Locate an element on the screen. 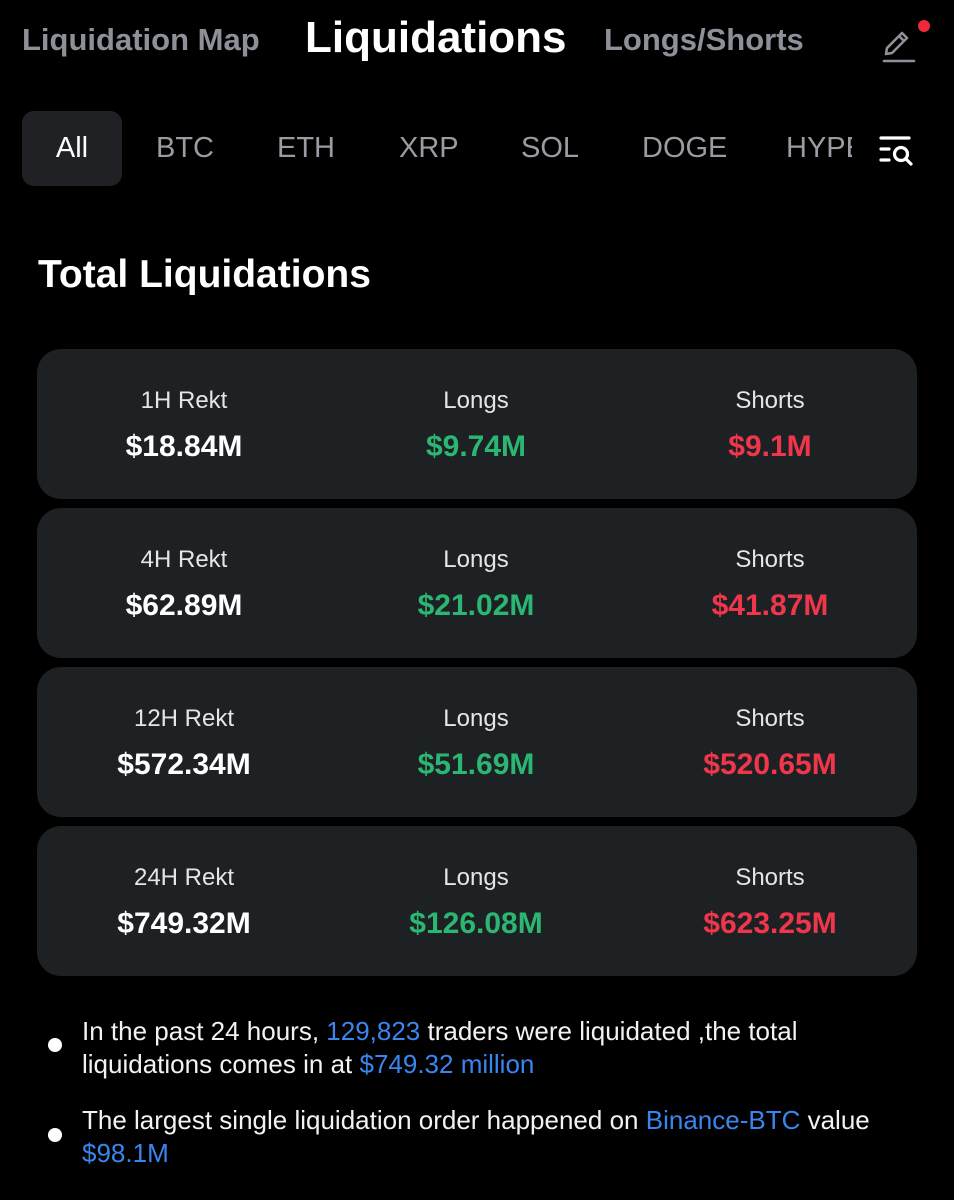 The width and height of the screenshot is (954, 1200). notification-dot is located at coordinates (924, 26).